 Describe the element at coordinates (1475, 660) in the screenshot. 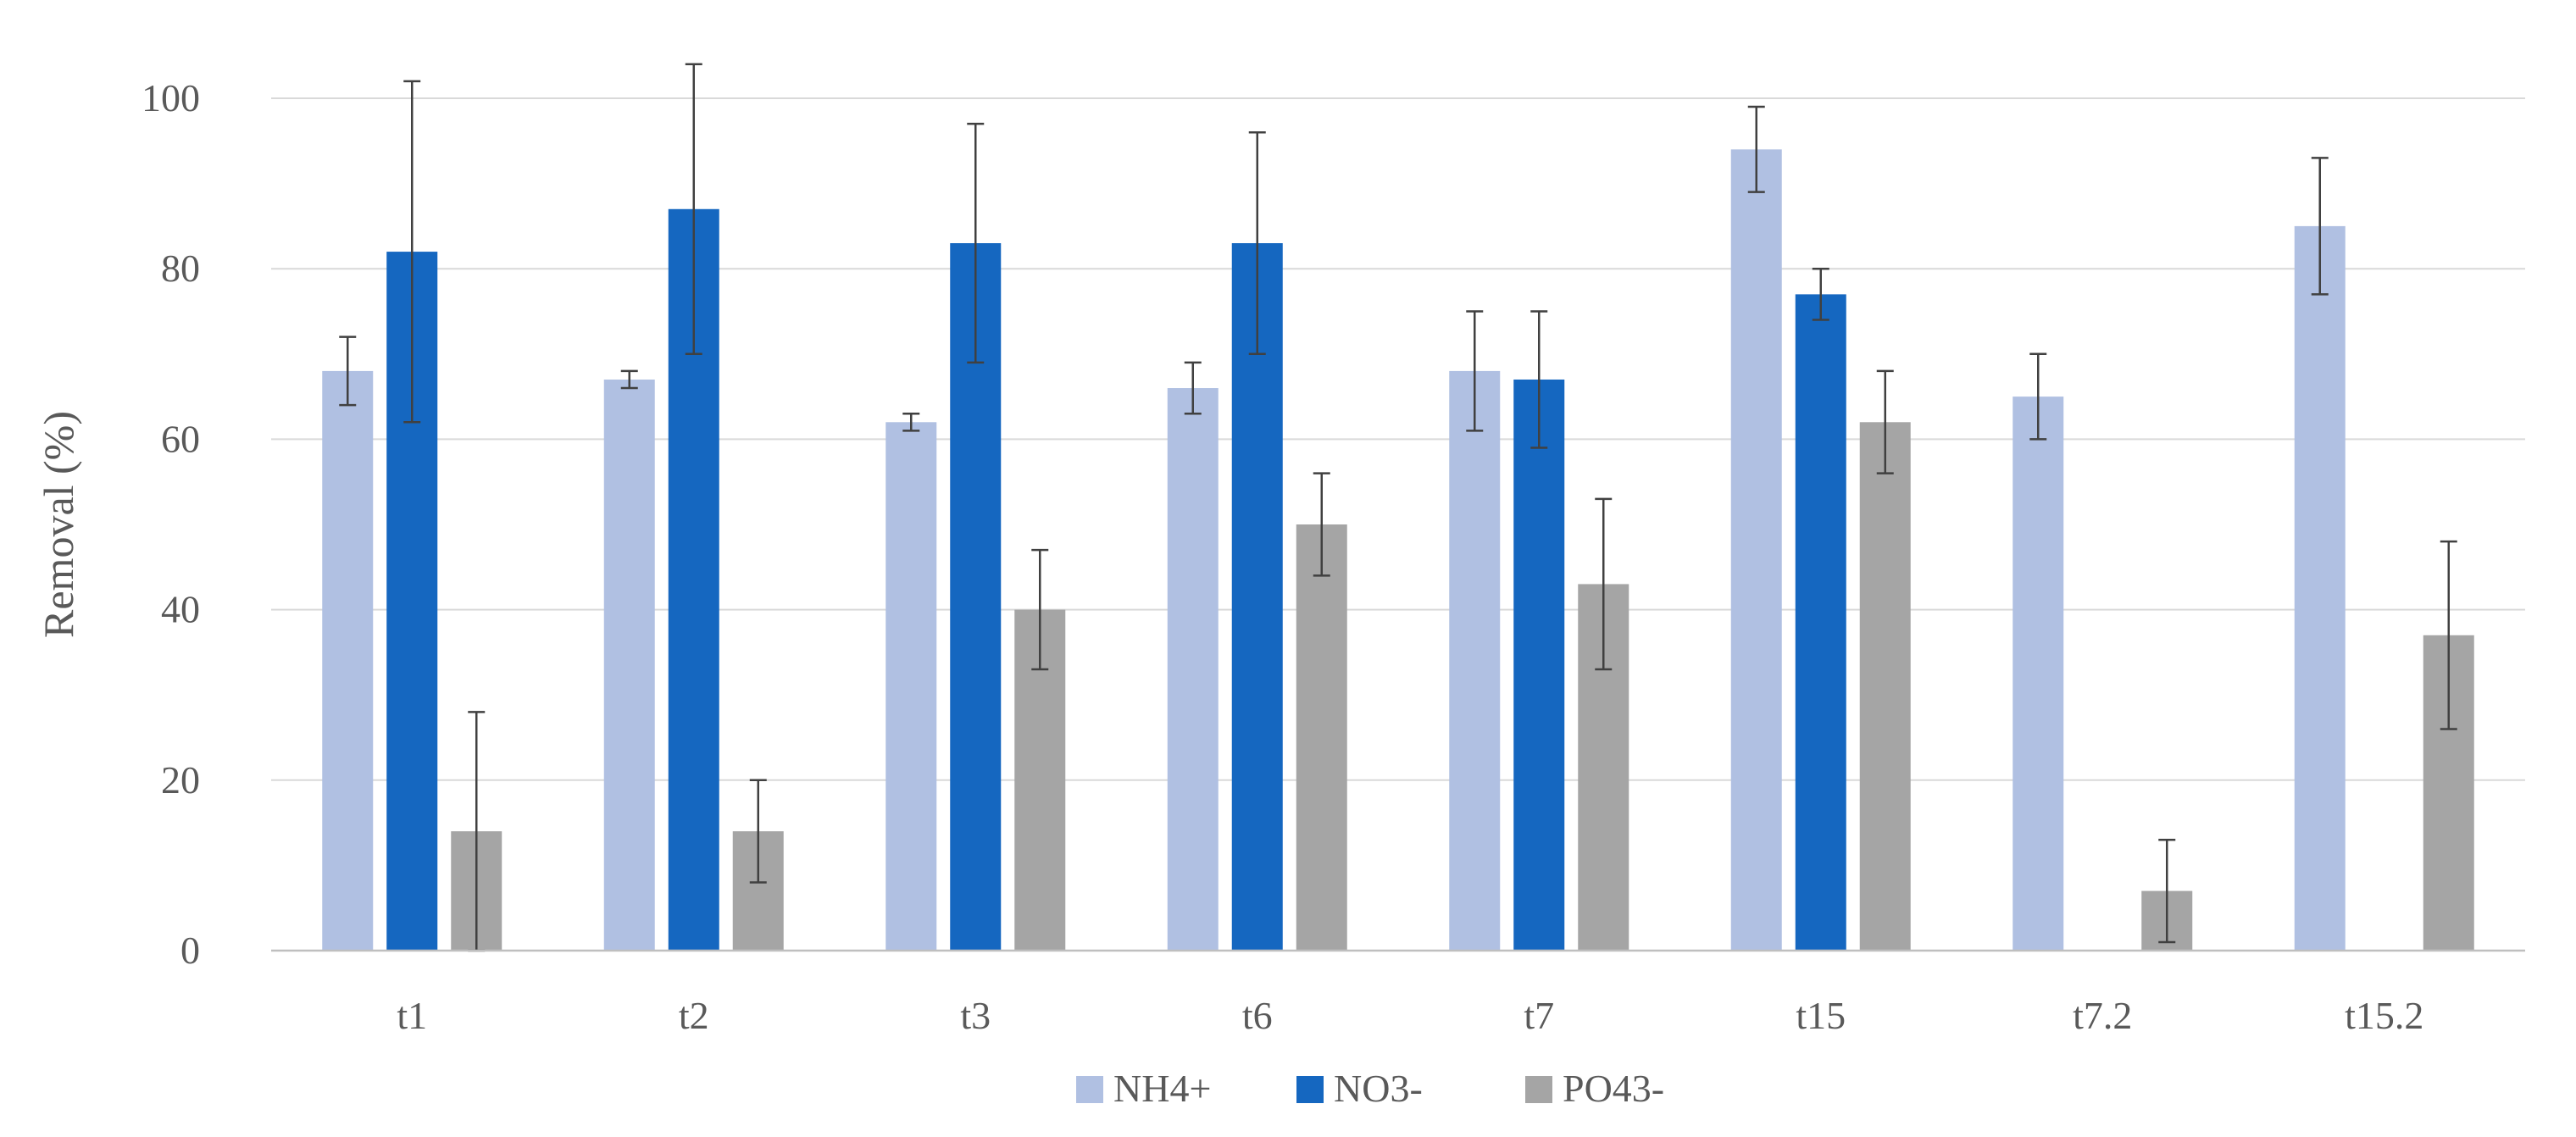

I see `bar-NH4+-t7` at that location.